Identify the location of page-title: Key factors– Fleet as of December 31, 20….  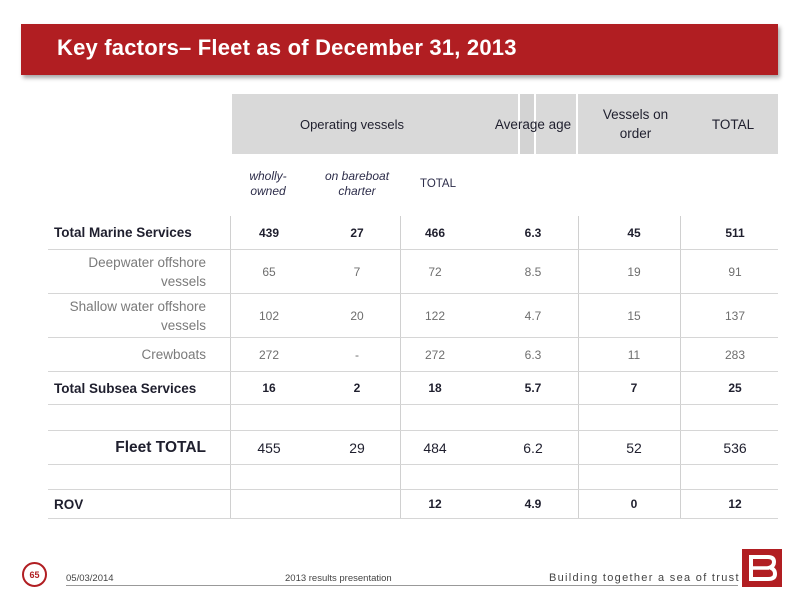
(287, 47).